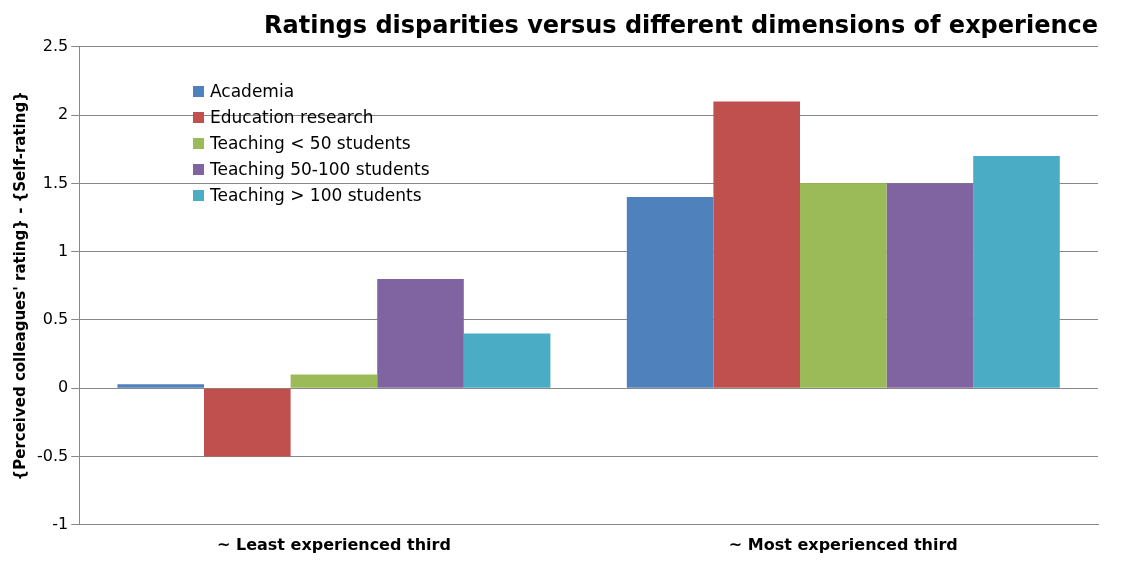 This screenshot has height=567, width=1134. Describe the element at coordinates (63, 114) in the screenshot. I see `y-tick-label: 2` at that location.